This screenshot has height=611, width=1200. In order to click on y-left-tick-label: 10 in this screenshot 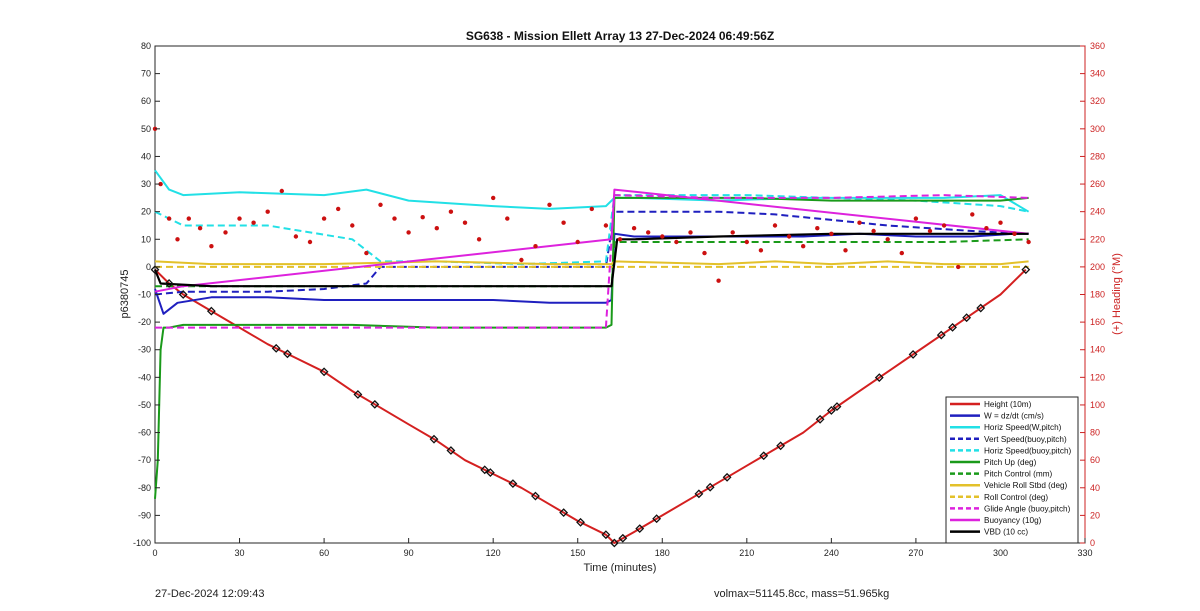, I will do `click(146, 239)`.